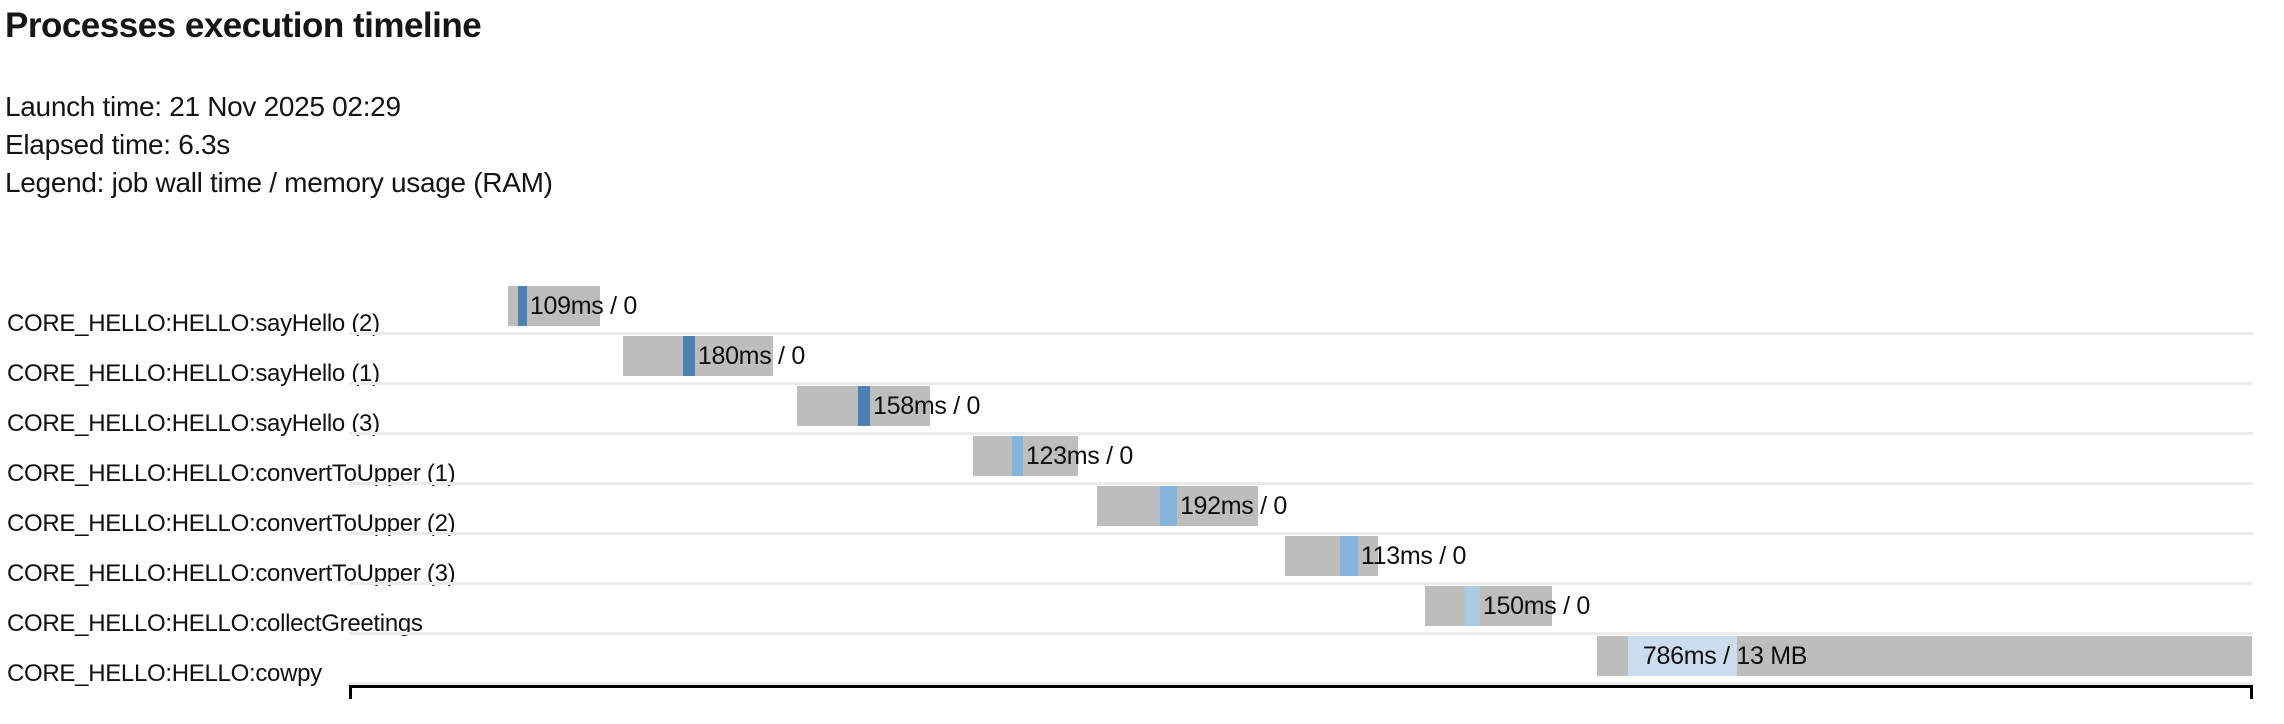  I want to click on task-stats-label: 192ms / 0, so click(1233, 506).